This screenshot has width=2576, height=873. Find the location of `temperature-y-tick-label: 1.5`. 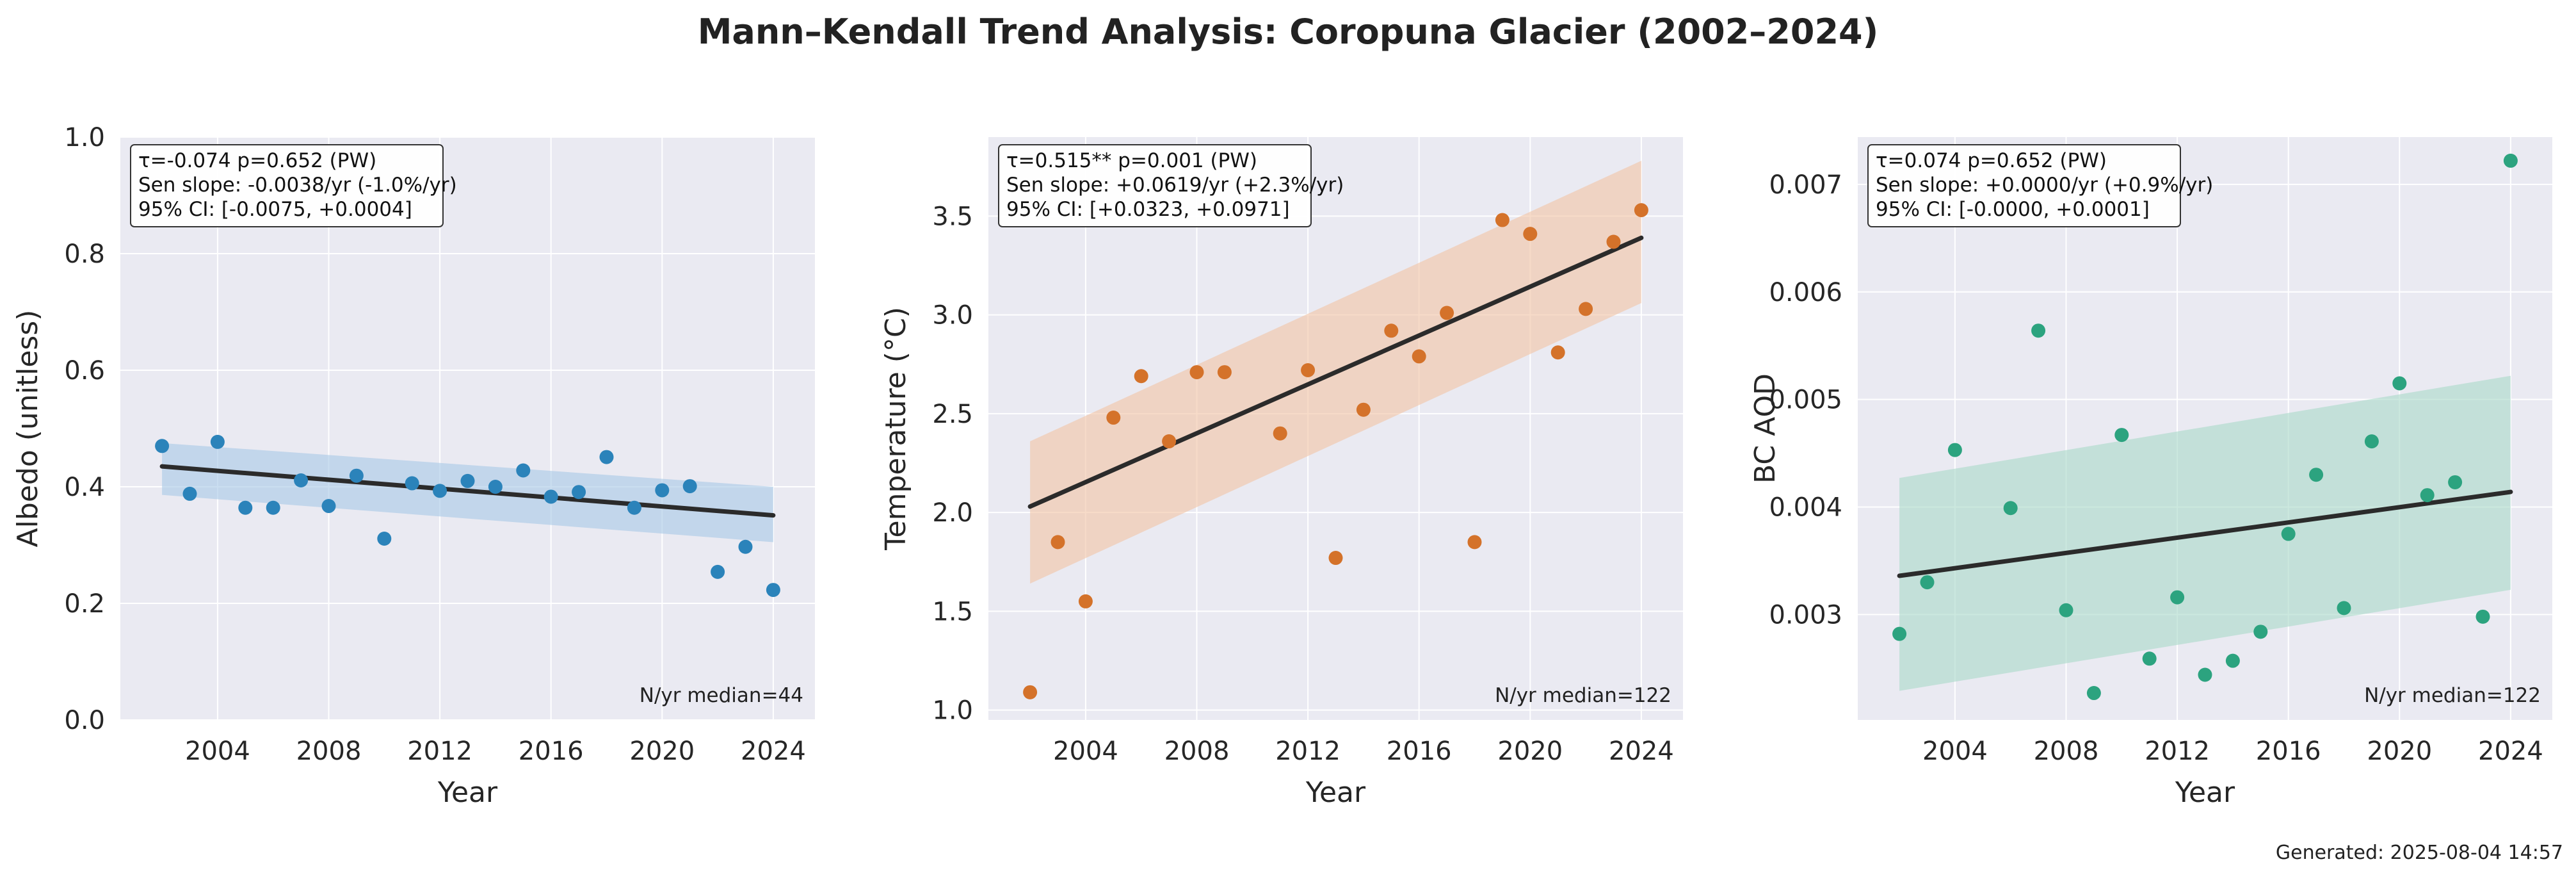

temperature-y-tick-label: 1.5 is located at coordinates (952, 611).